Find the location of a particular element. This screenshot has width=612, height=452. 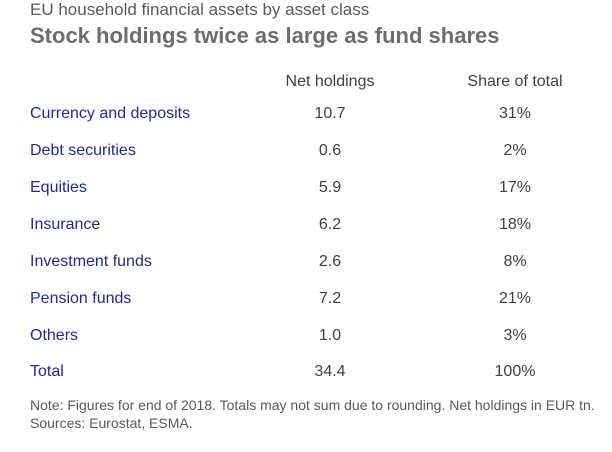

share-of-total-value: 2% is located at coordinates (515, 150).